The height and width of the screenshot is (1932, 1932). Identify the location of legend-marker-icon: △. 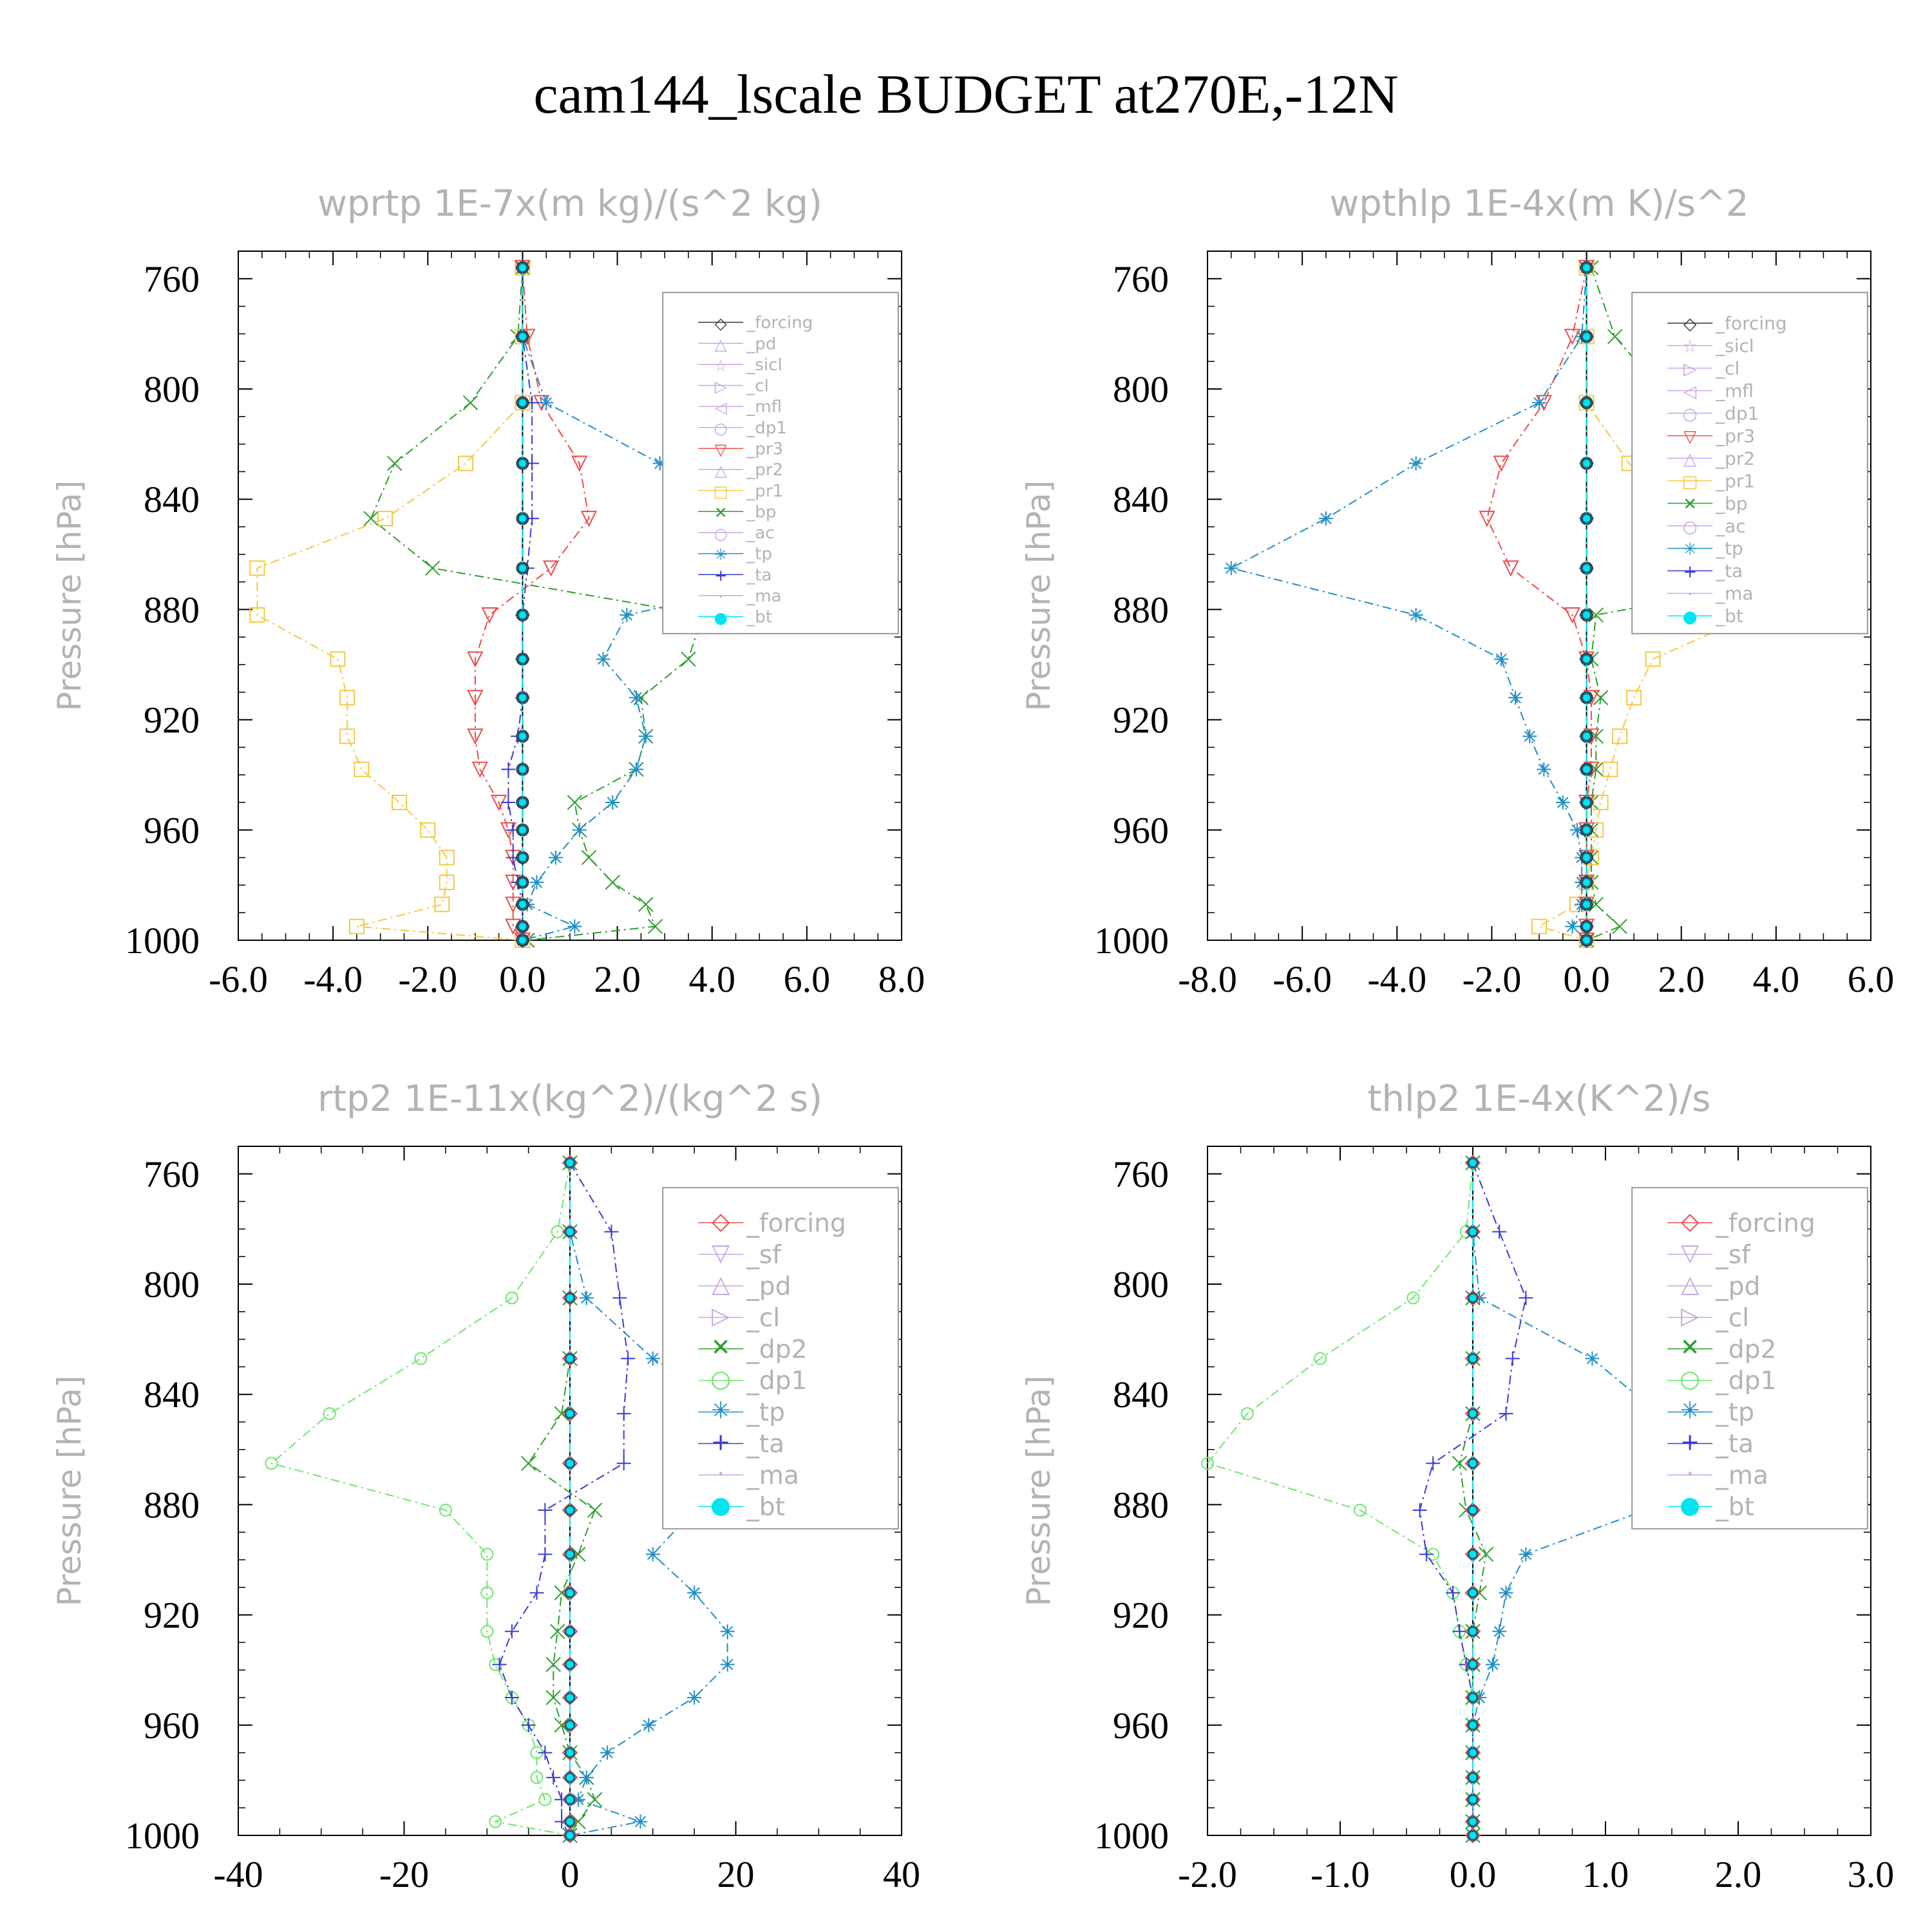
(721, 470).